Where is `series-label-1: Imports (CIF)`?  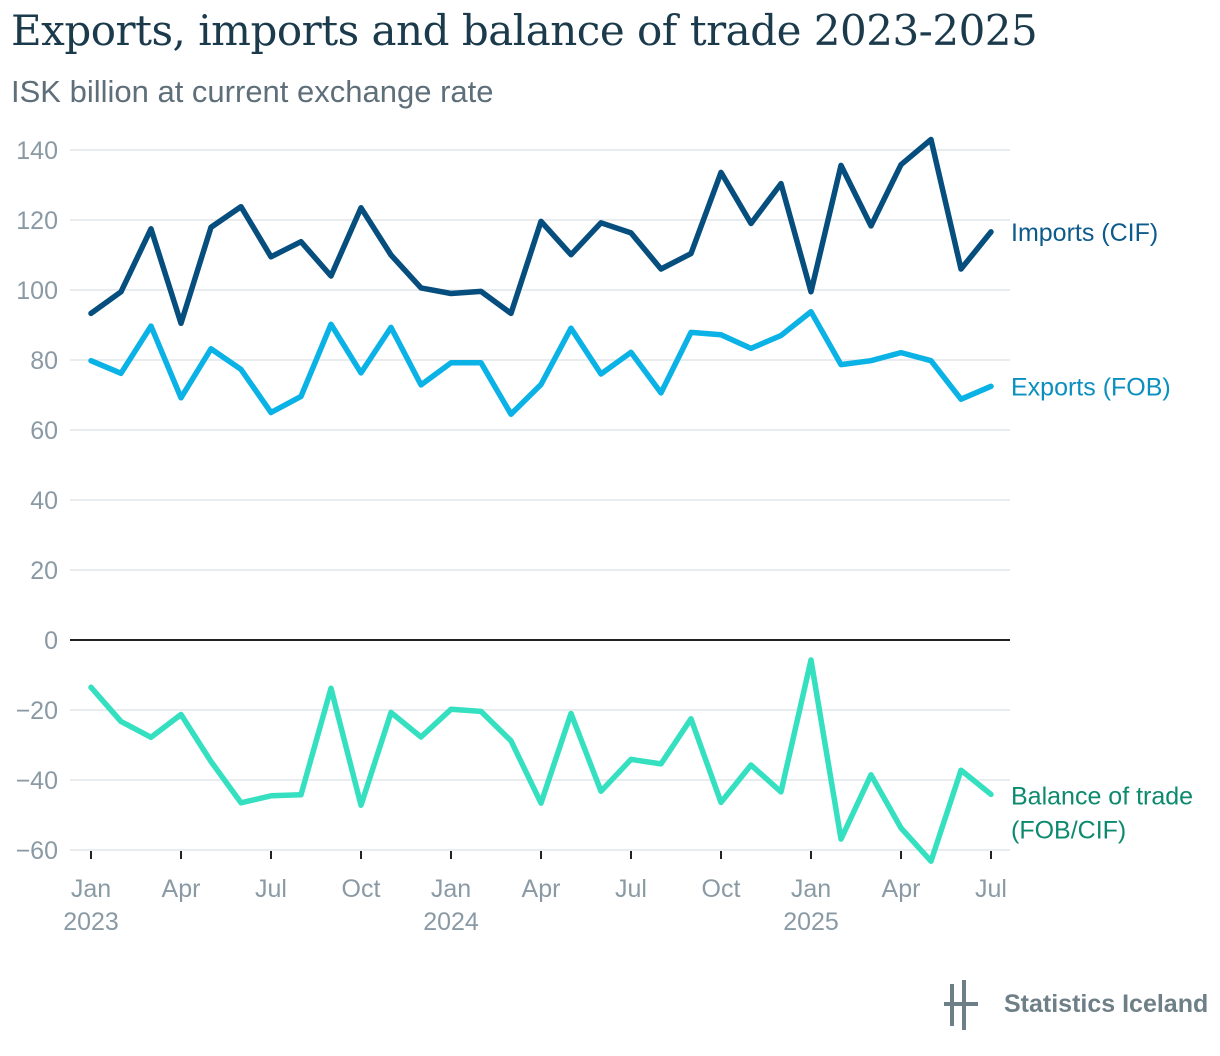 series-label-1: Imports (CIF) is located at coordinates (1084, 233).